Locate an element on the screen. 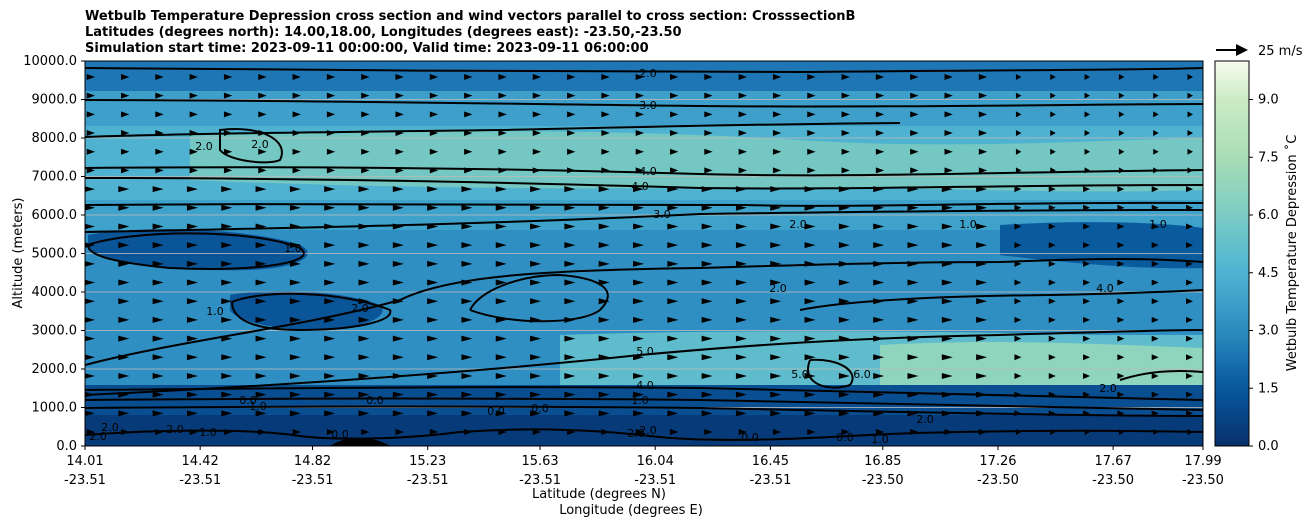  contour-label: 5.0 is located at coordinates (645, 351).